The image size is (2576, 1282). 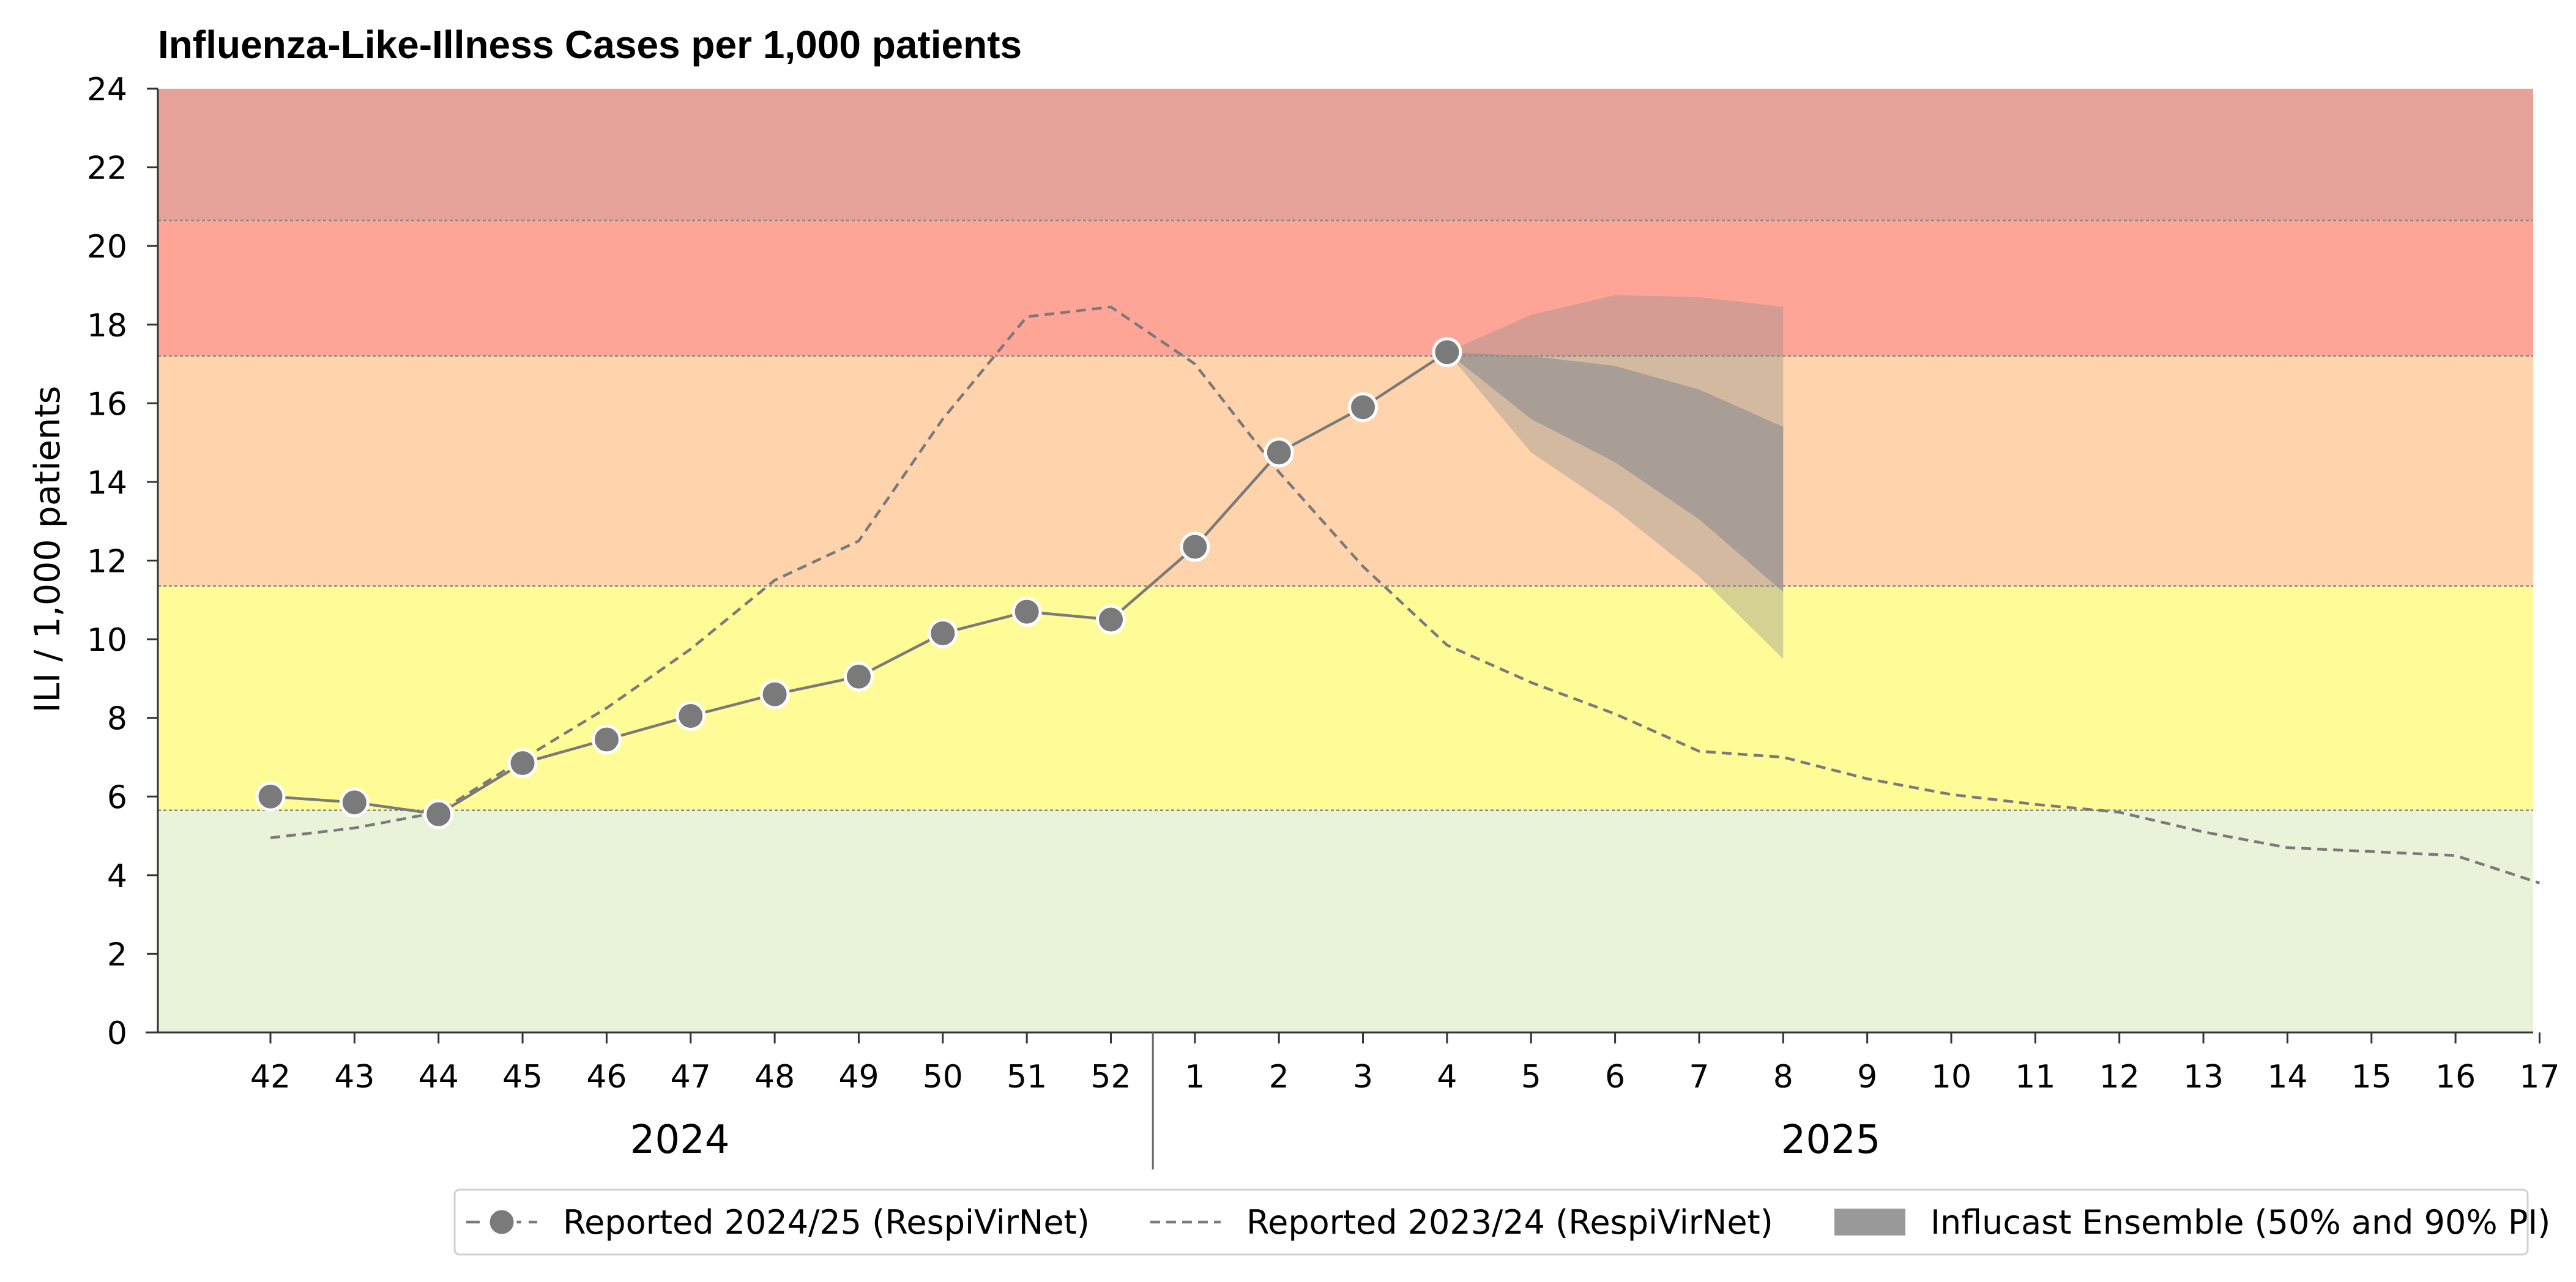 What do you see at coordinates (439, 1077) in the screenshot?
I see `x-tick-label: 44` at bounding box center [439, 1077].